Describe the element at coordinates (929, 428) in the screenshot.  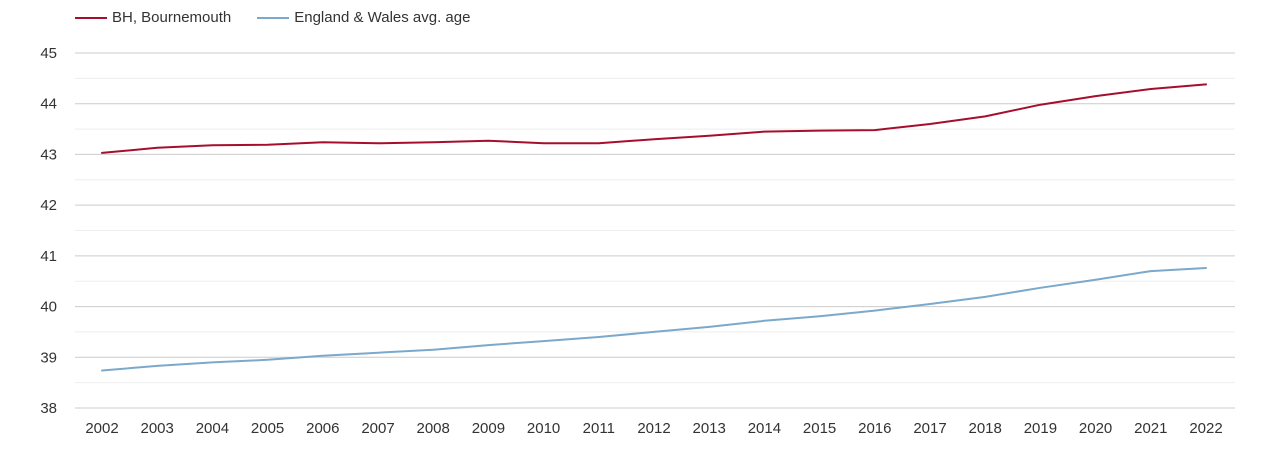
I see `x-tick-label: 2017` at that location.